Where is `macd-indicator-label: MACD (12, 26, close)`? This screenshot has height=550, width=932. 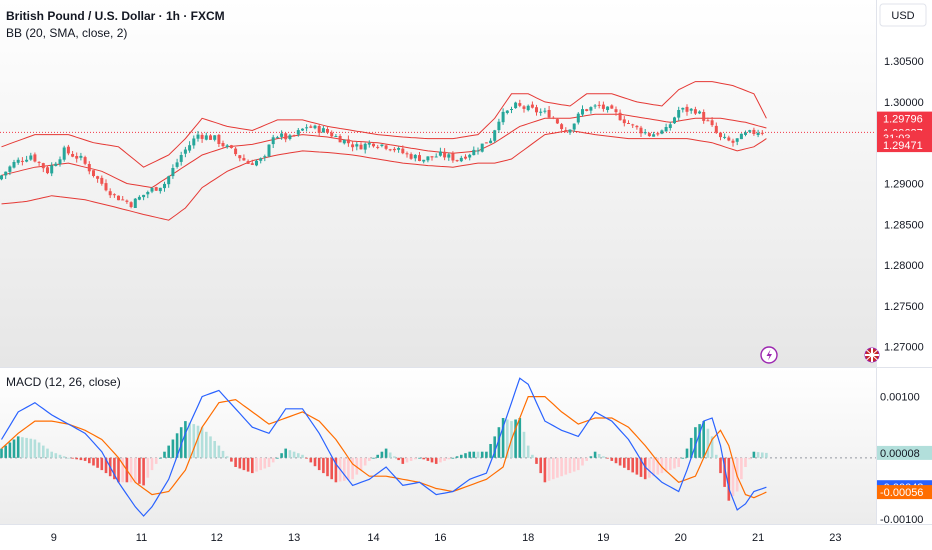 macd-indicator-label: MACD (12, 26, close) is located at coordinates (63, 382).